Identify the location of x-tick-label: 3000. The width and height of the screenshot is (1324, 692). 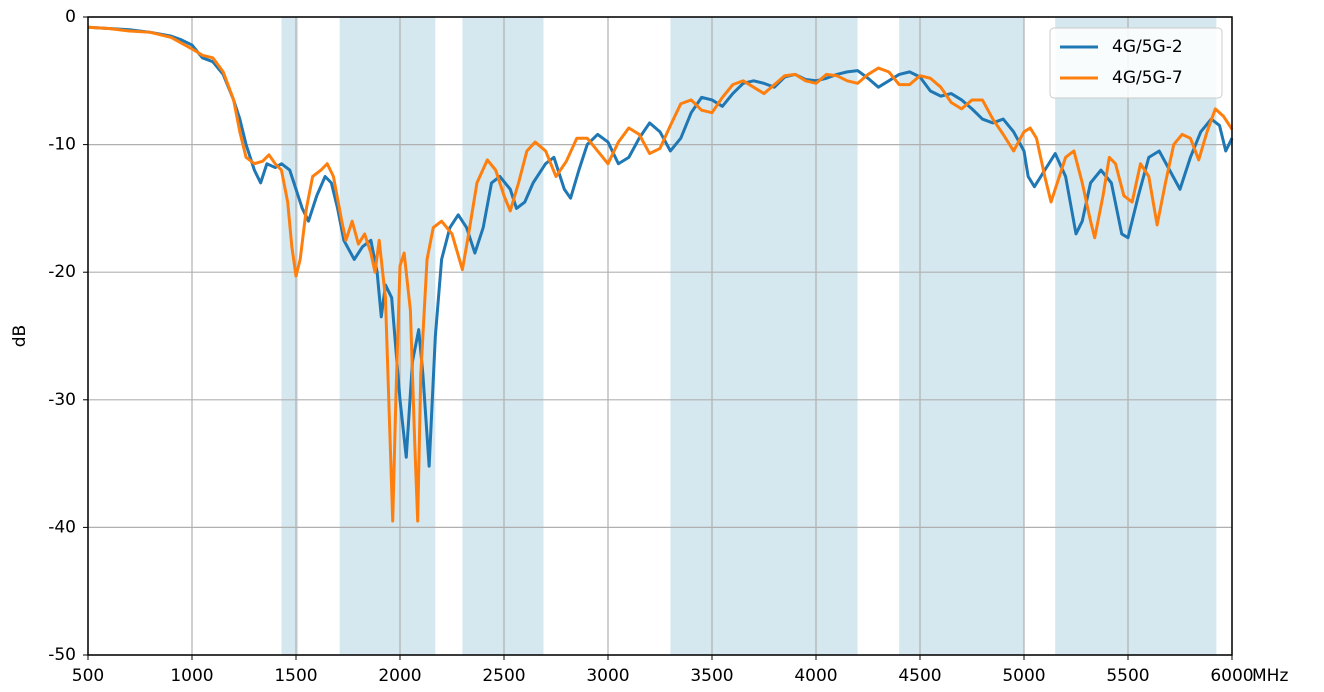
(607, 676).